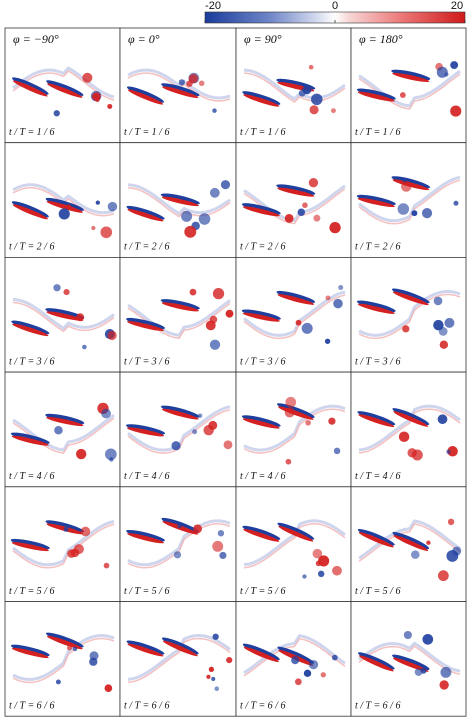 The height and width of the screenshot is (722, 474). I want to click on panel-label: t / T = 2 / 6, so click(146, 247).